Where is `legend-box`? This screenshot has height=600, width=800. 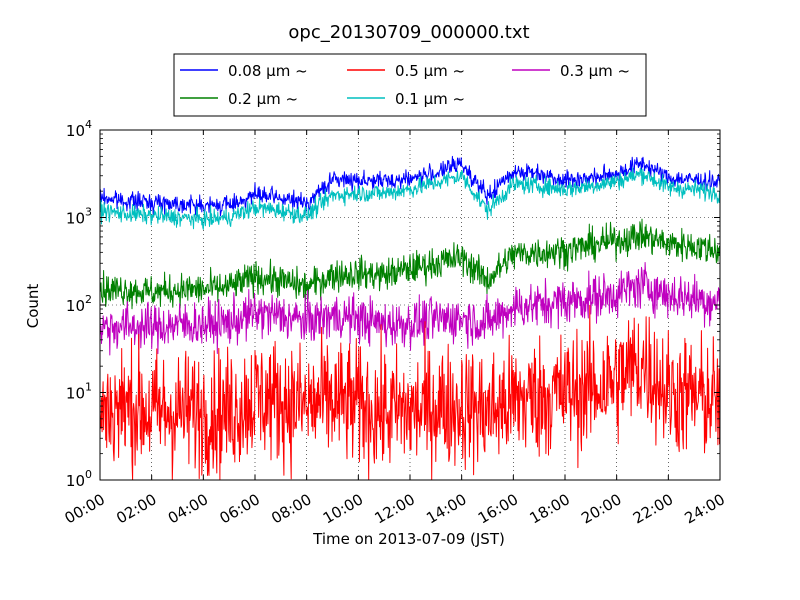 legend-box is located at coordinates (410, 85).